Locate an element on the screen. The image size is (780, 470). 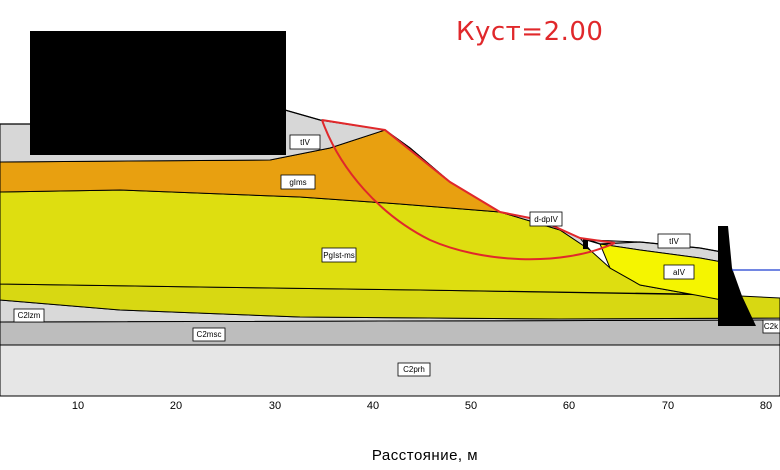
label-c2msc: C2msc is located at coordinates (209, 334).